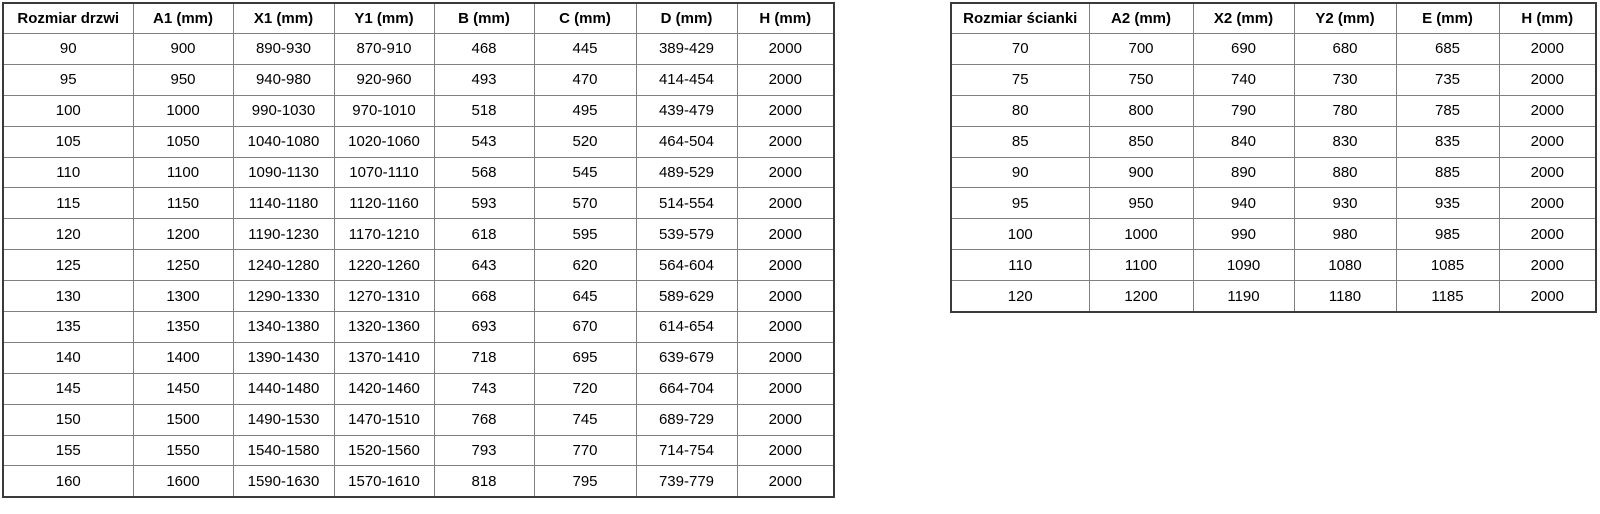 This screenshot has height=514, width=1600. What do you see at coordinates (384, 79) in the screenshot?
I see `table-cell: 920-960` at bounding box center [384, 79].